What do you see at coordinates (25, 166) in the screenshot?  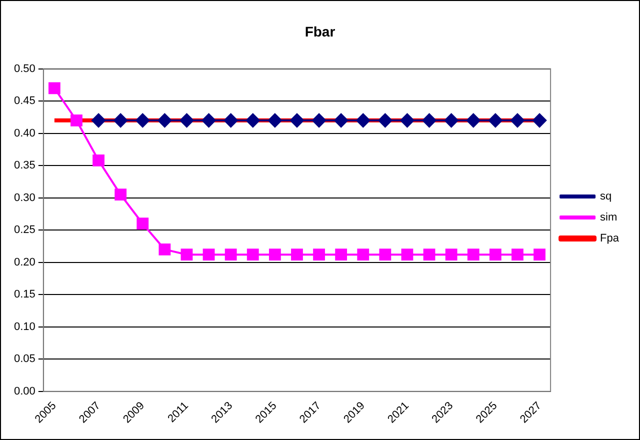 I see `y-tick-label: 0.35` at bounding box center [25, 166].